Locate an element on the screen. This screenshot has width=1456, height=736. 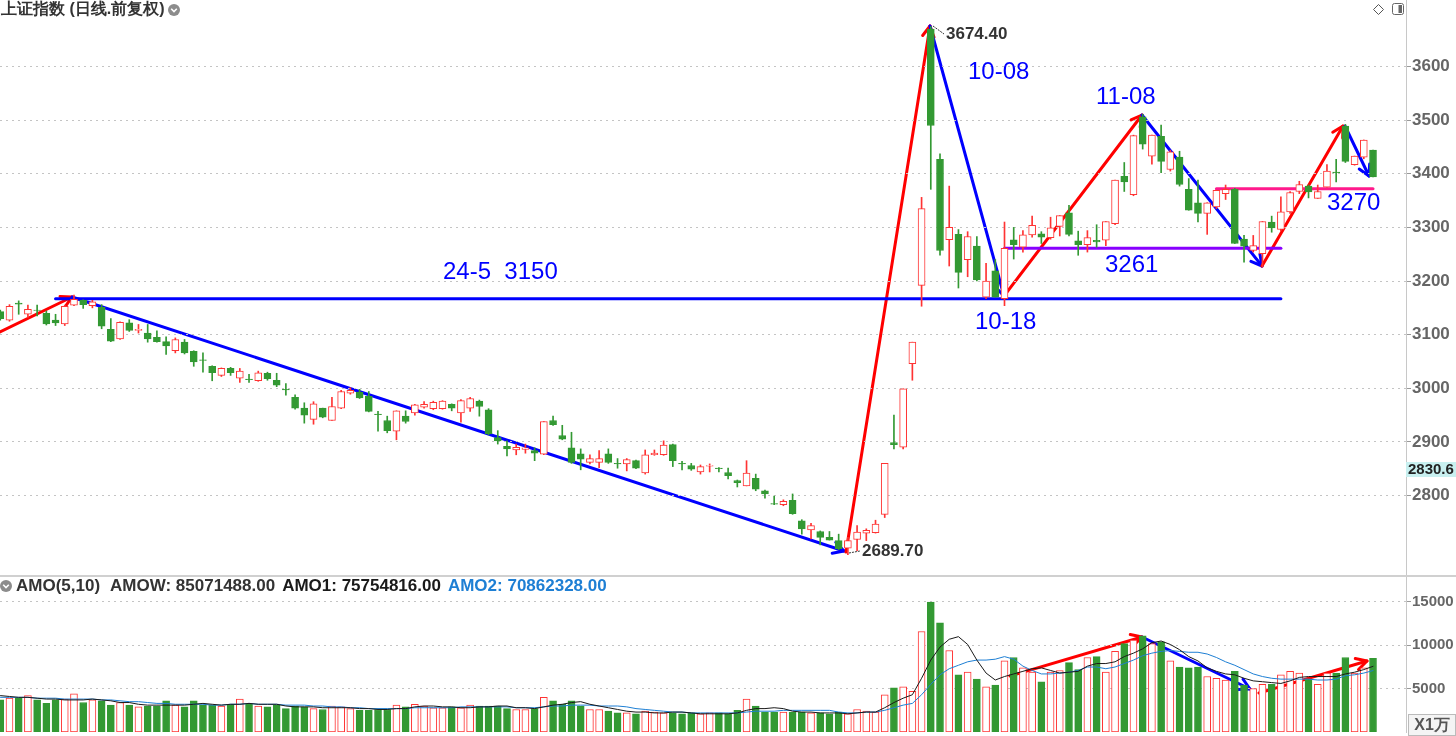
annotation: 10-08 is located at coordinates (999, 70).